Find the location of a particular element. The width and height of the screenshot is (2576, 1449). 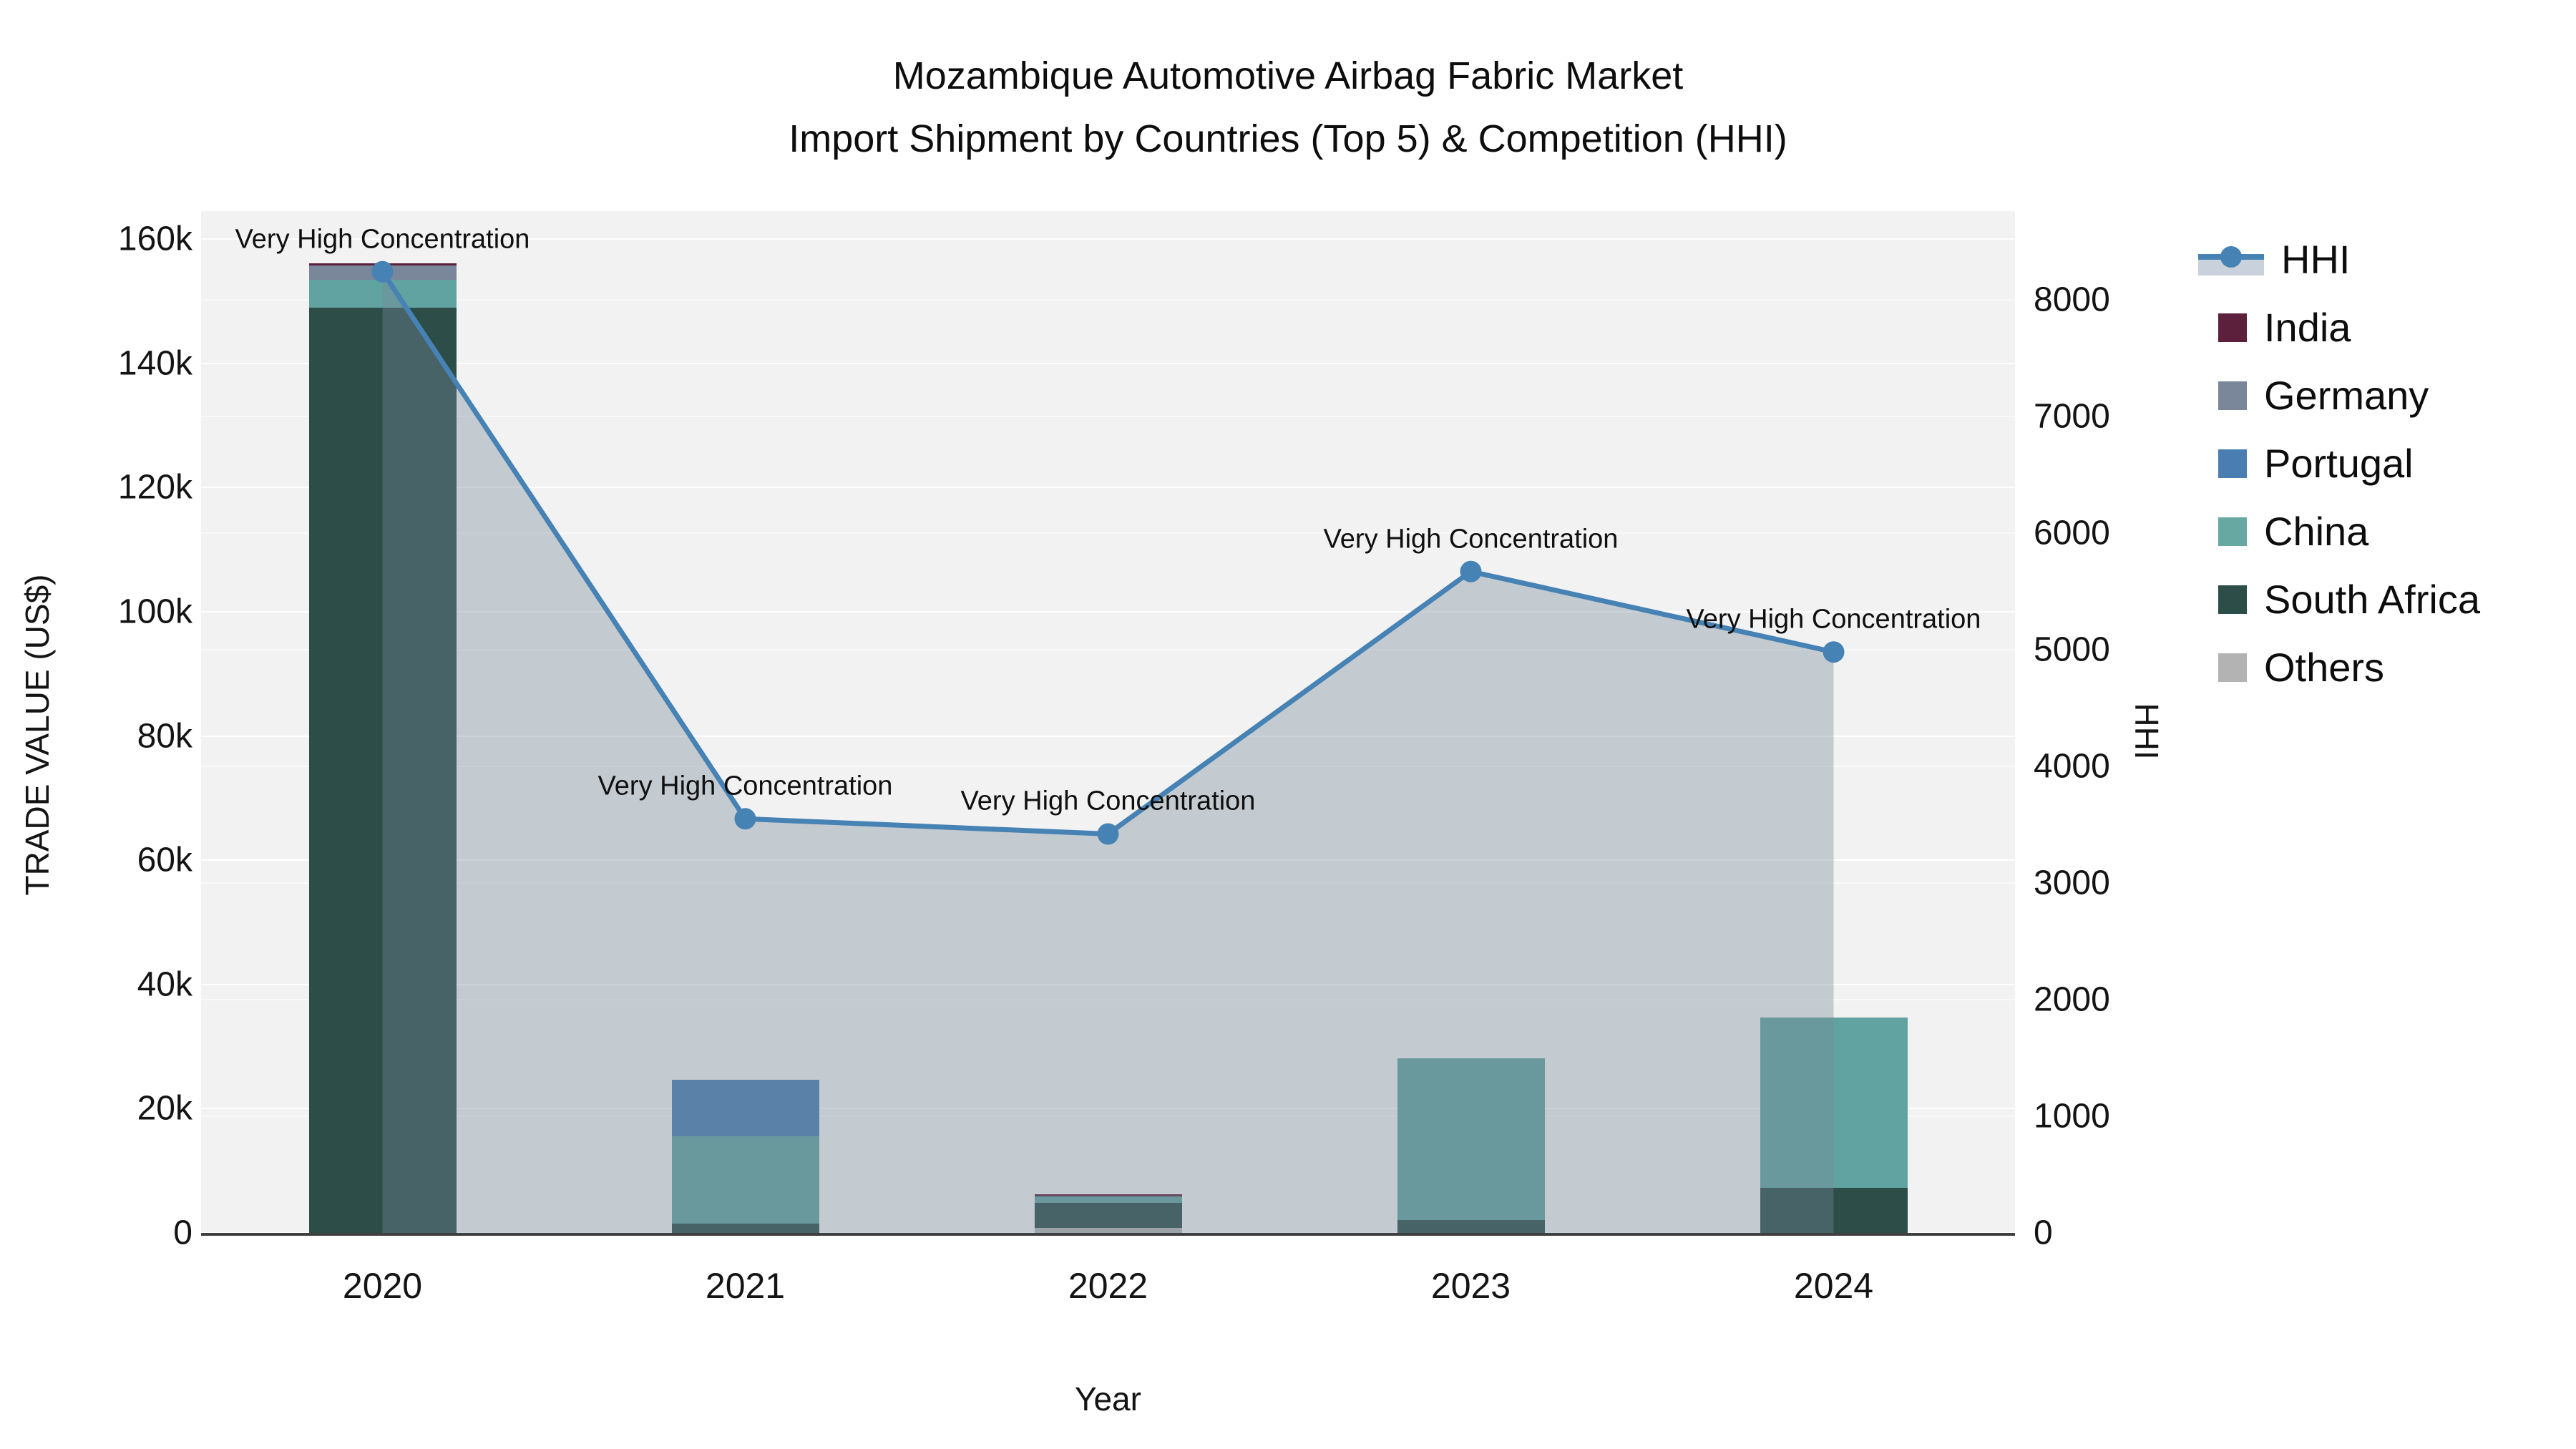

bar-2024-china is located at coordinates (1834, 1102).